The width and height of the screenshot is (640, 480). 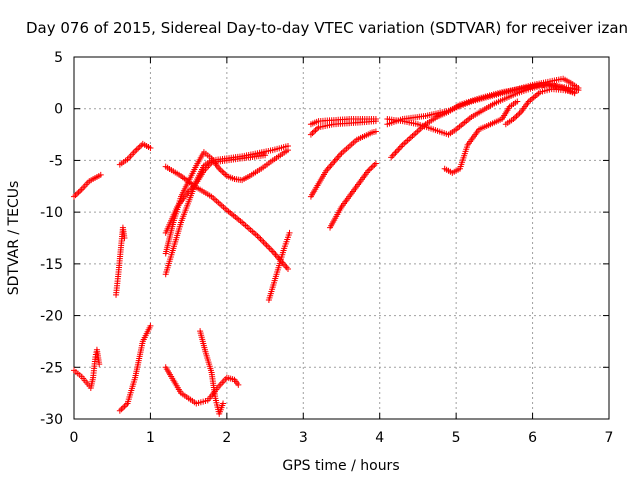 I want to click on series-arc-b, so click(x=135, y=154).